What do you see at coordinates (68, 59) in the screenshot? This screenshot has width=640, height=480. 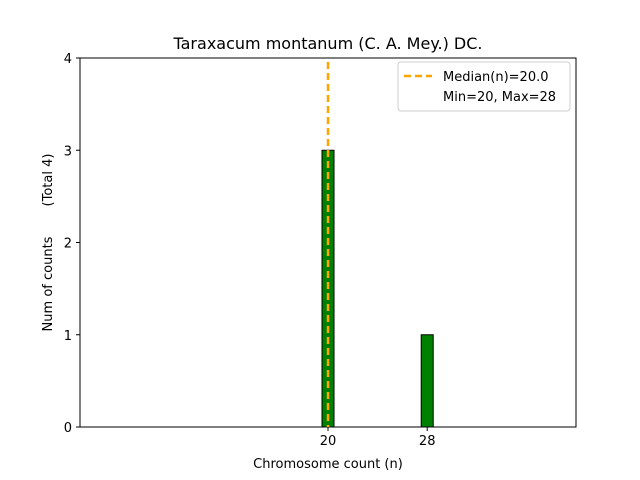 I see `y-tick-label-4: 4` at bounding box center [68, 59].